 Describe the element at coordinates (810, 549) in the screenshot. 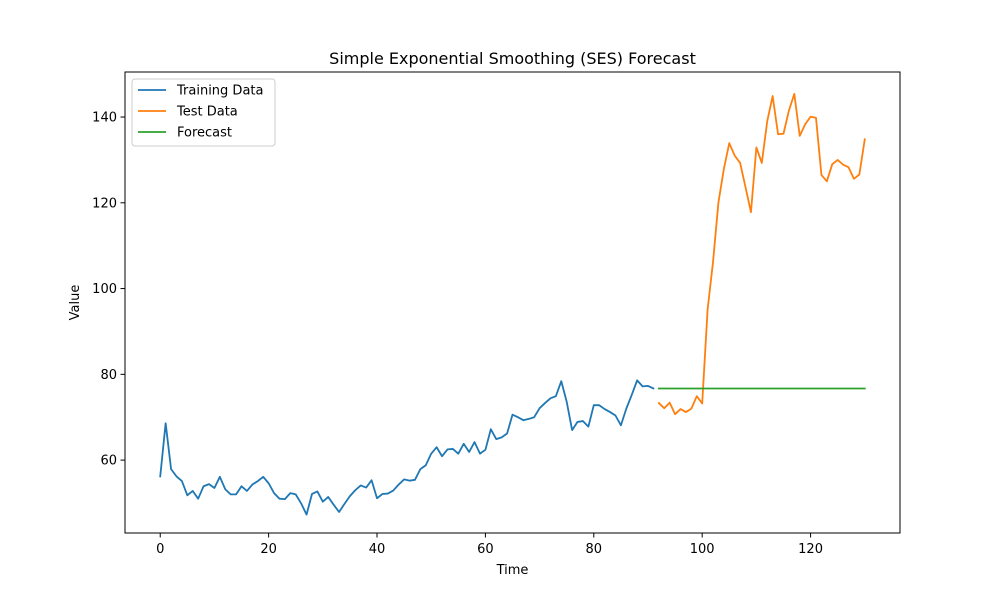

I see `x-tick-label: 120` at that location.